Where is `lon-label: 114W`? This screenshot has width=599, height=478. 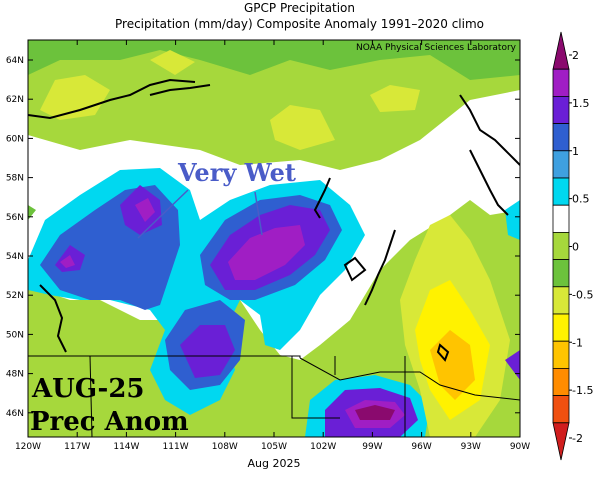
lon-label: 114W is located at coordinates (126, 447).